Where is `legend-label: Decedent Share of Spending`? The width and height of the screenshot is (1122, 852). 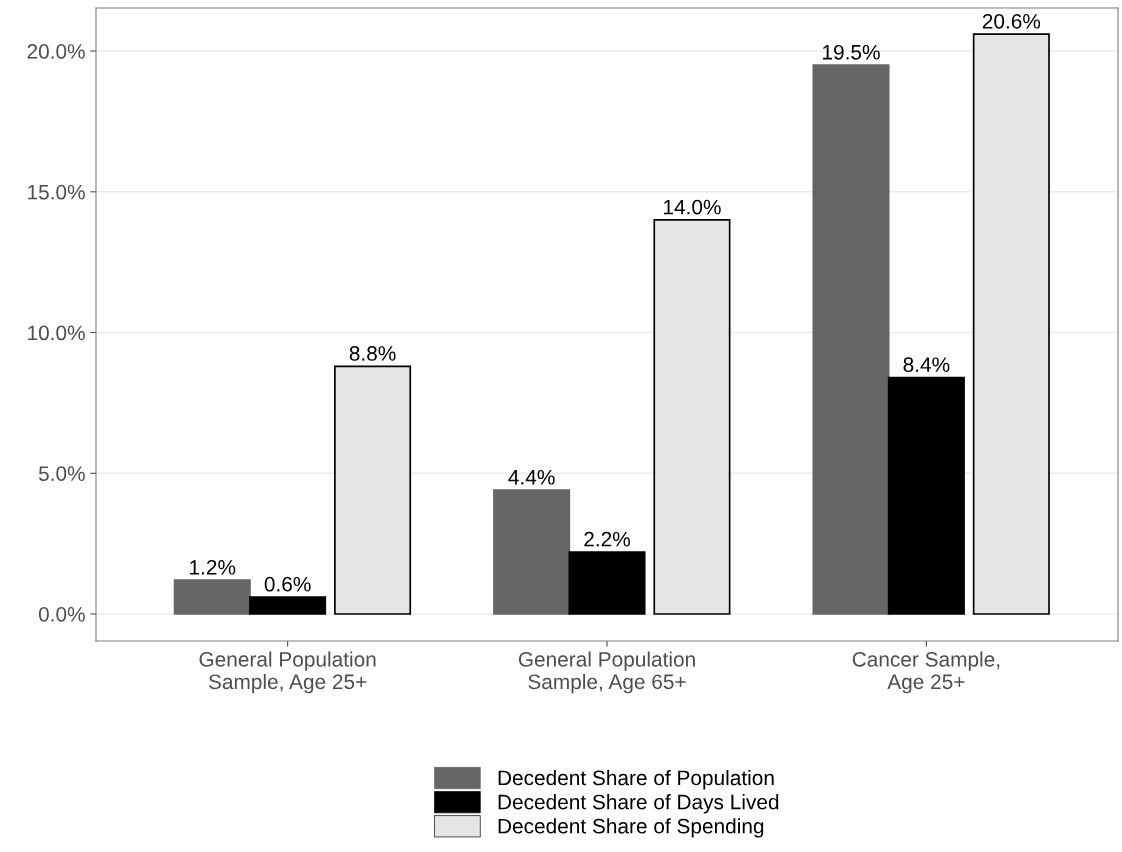 legend-label: Decedent Share of Spending is located at coordinates (631, 828).